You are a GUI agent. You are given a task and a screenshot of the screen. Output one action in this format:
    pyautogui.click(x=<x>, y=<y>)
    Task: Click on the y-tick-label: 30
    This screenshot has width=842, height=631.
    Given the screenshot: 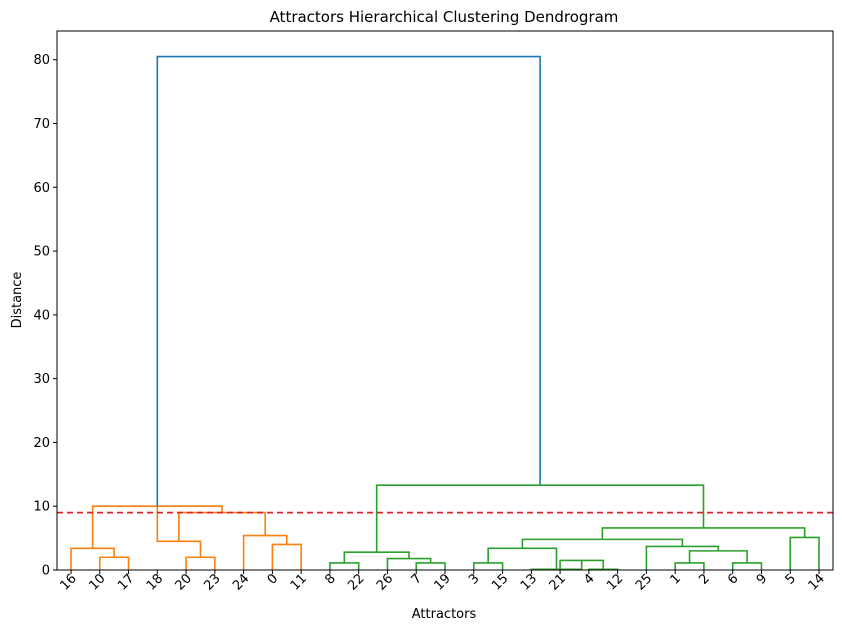 What is the action you would take?
    pyautogui.click(x=41, y=379)
    